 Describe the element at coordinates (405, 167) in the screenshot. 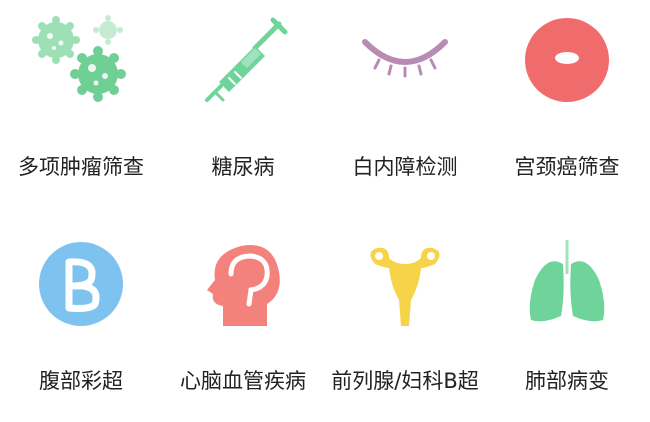

I see `exam-tile-label: 白内障检测` at that location.